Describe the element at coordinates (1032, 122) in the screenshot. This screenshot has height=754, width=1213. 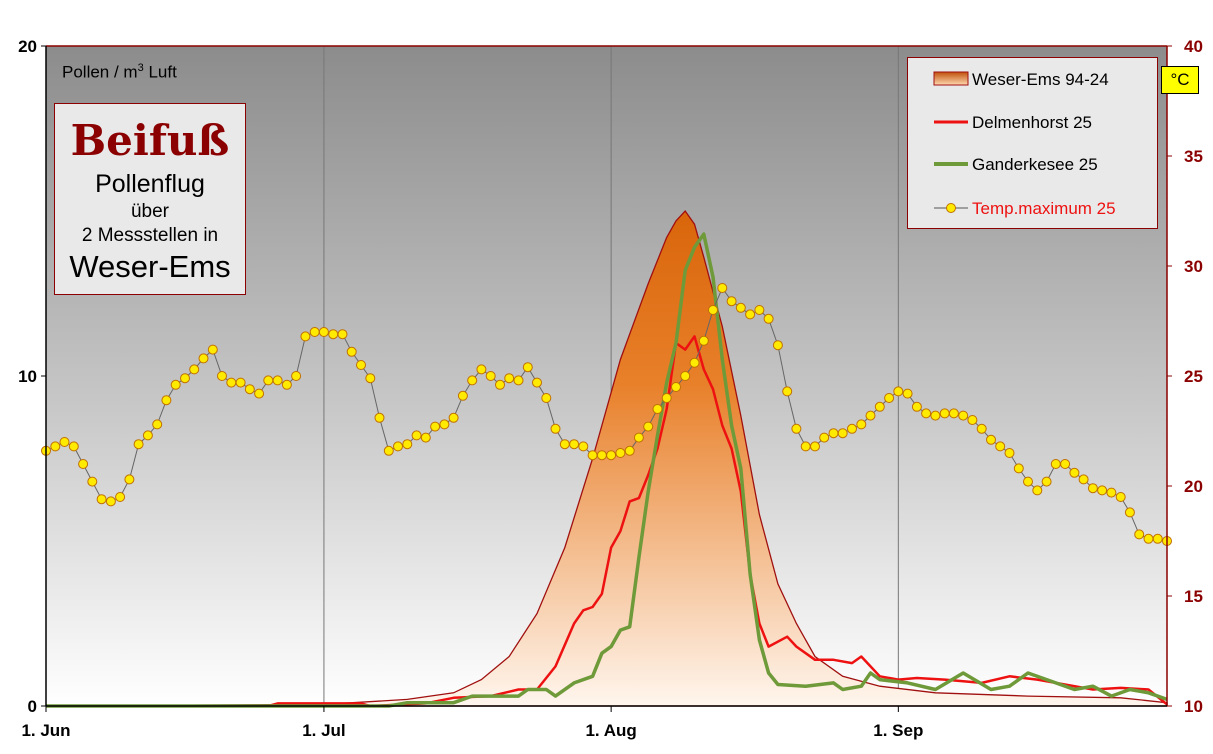
I see `legend-label-delmenhorst: Delmenhorst 25` at that location.